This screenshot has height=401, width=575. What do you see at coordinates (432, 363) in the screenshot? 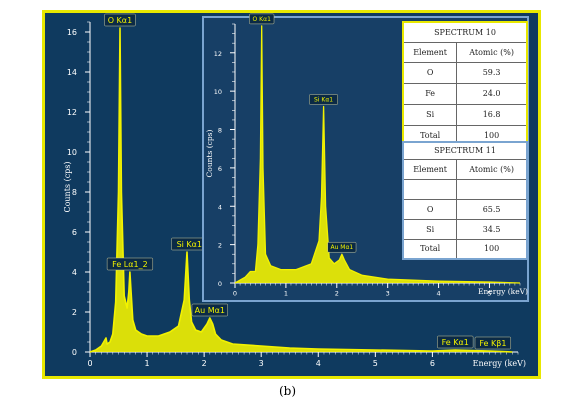
I see `x-tick-label: 6` at bounding box center [432, 363].